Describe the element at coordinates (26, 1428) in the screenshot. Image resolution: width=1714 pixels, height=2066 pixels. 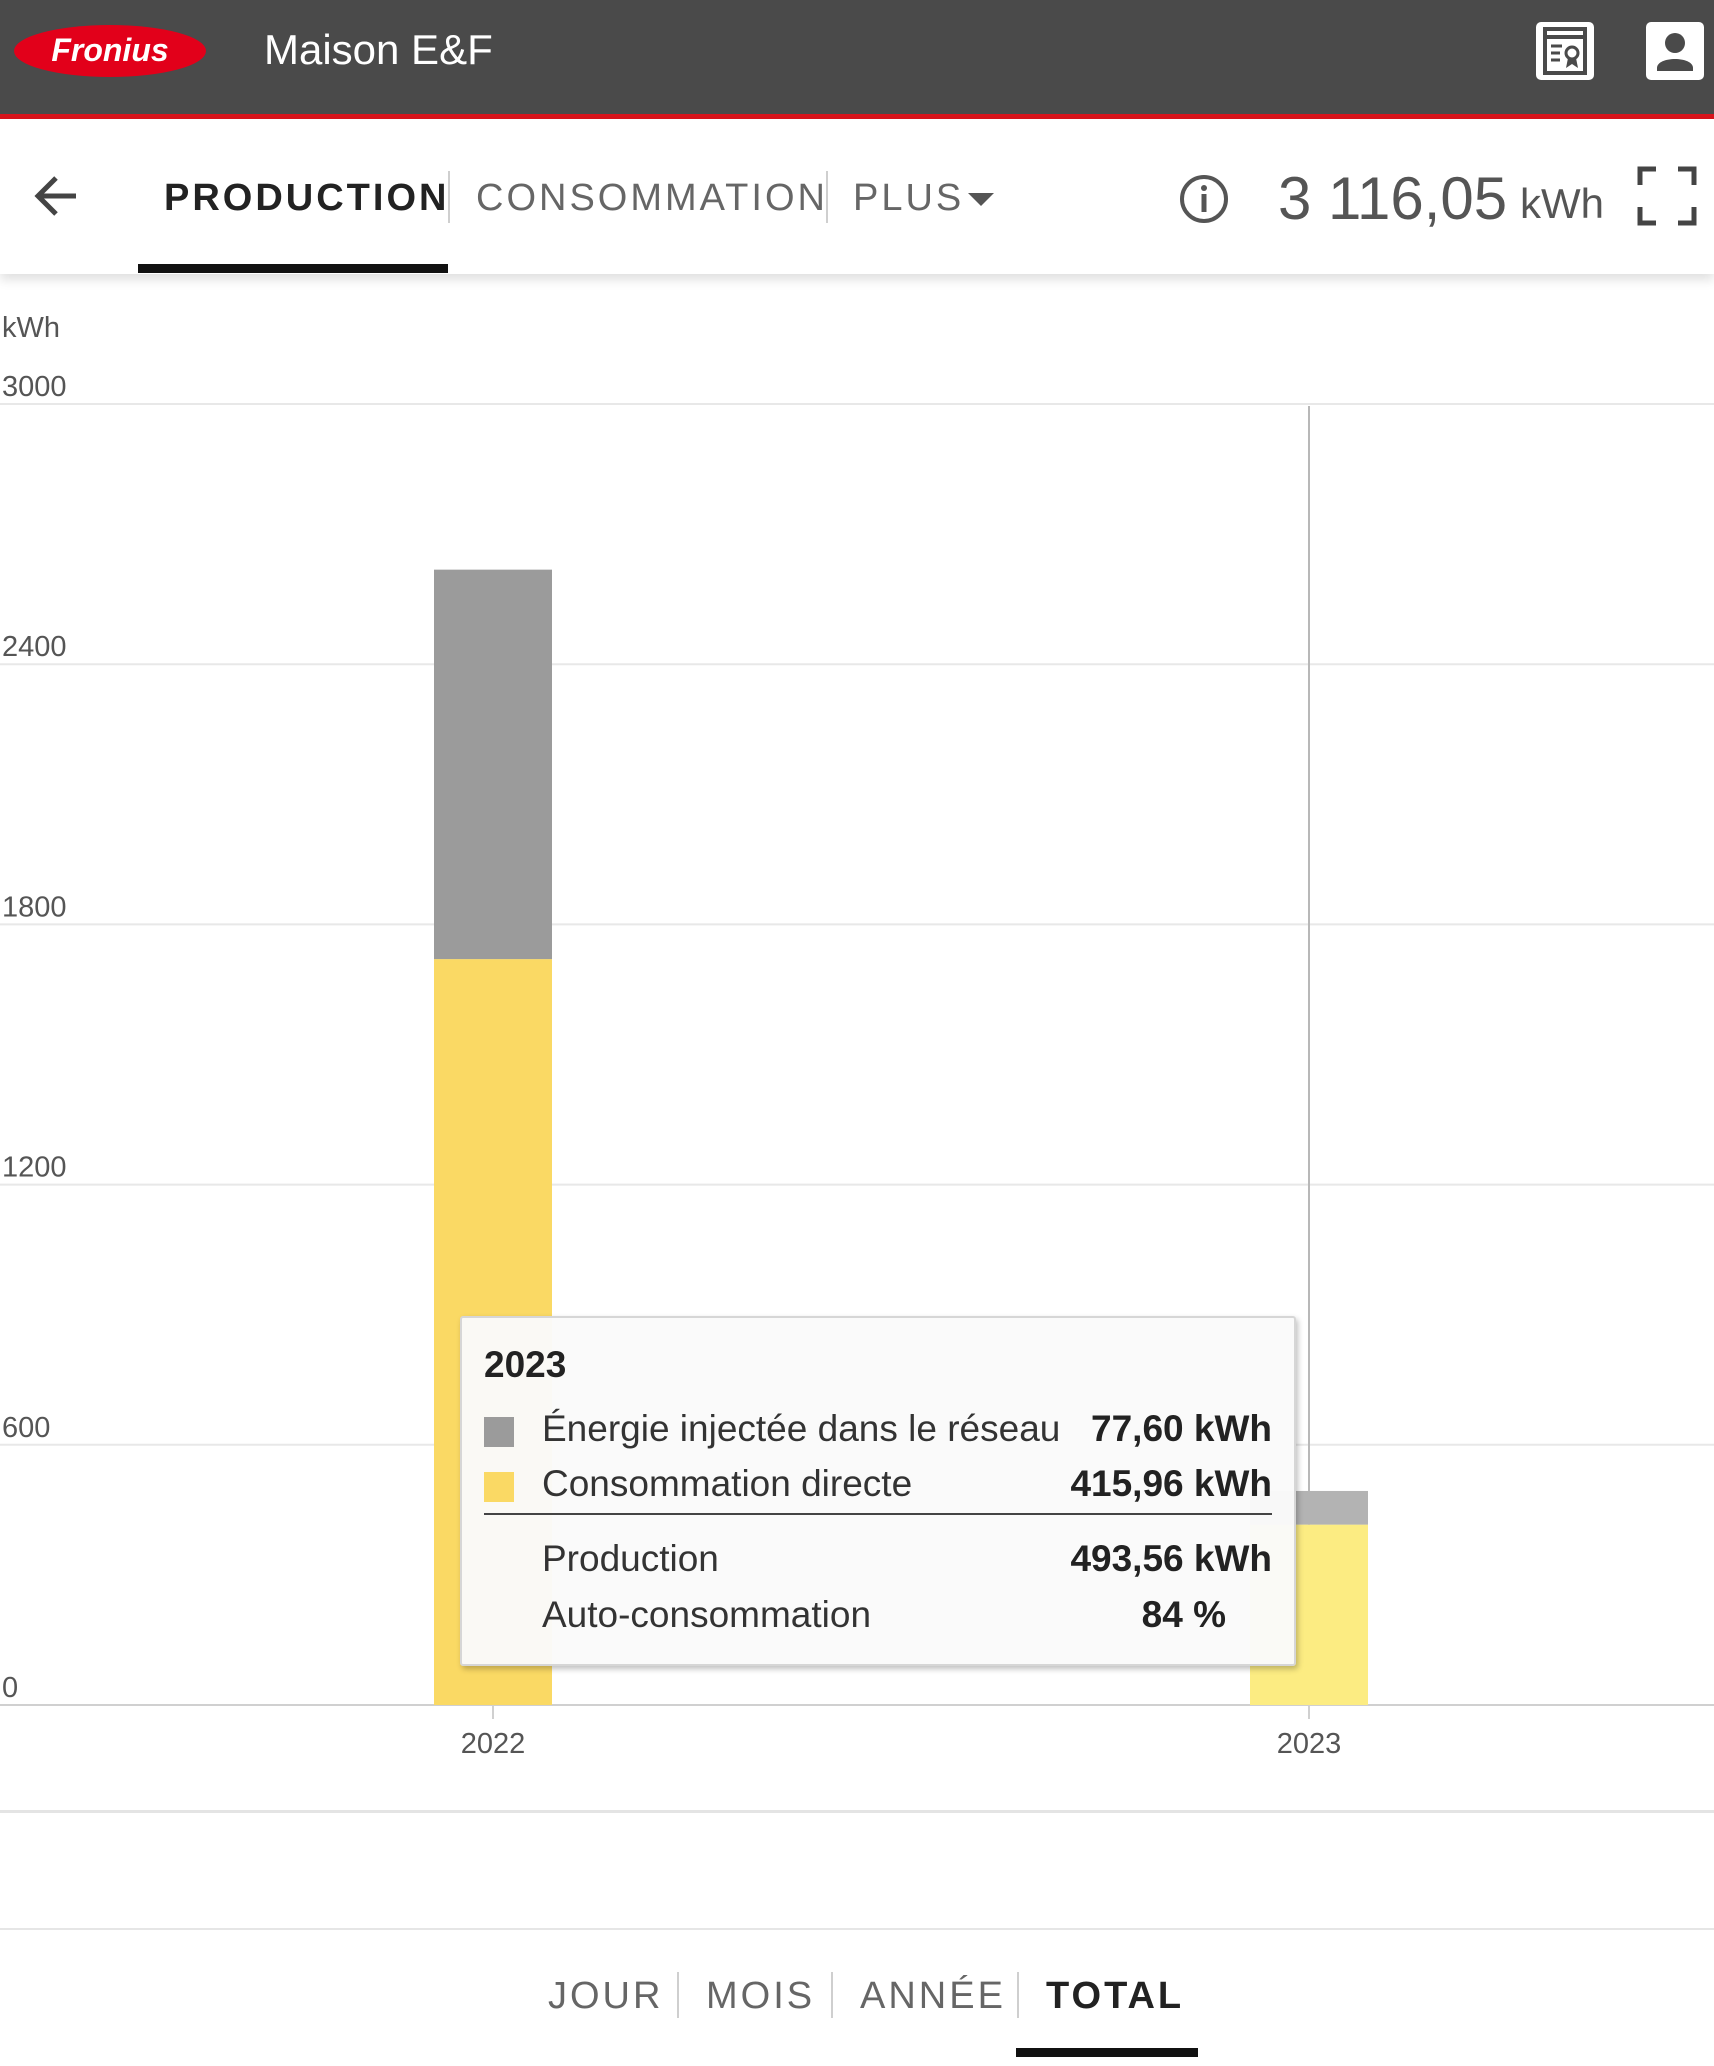
I see `y-tick-label: 600` at that location.